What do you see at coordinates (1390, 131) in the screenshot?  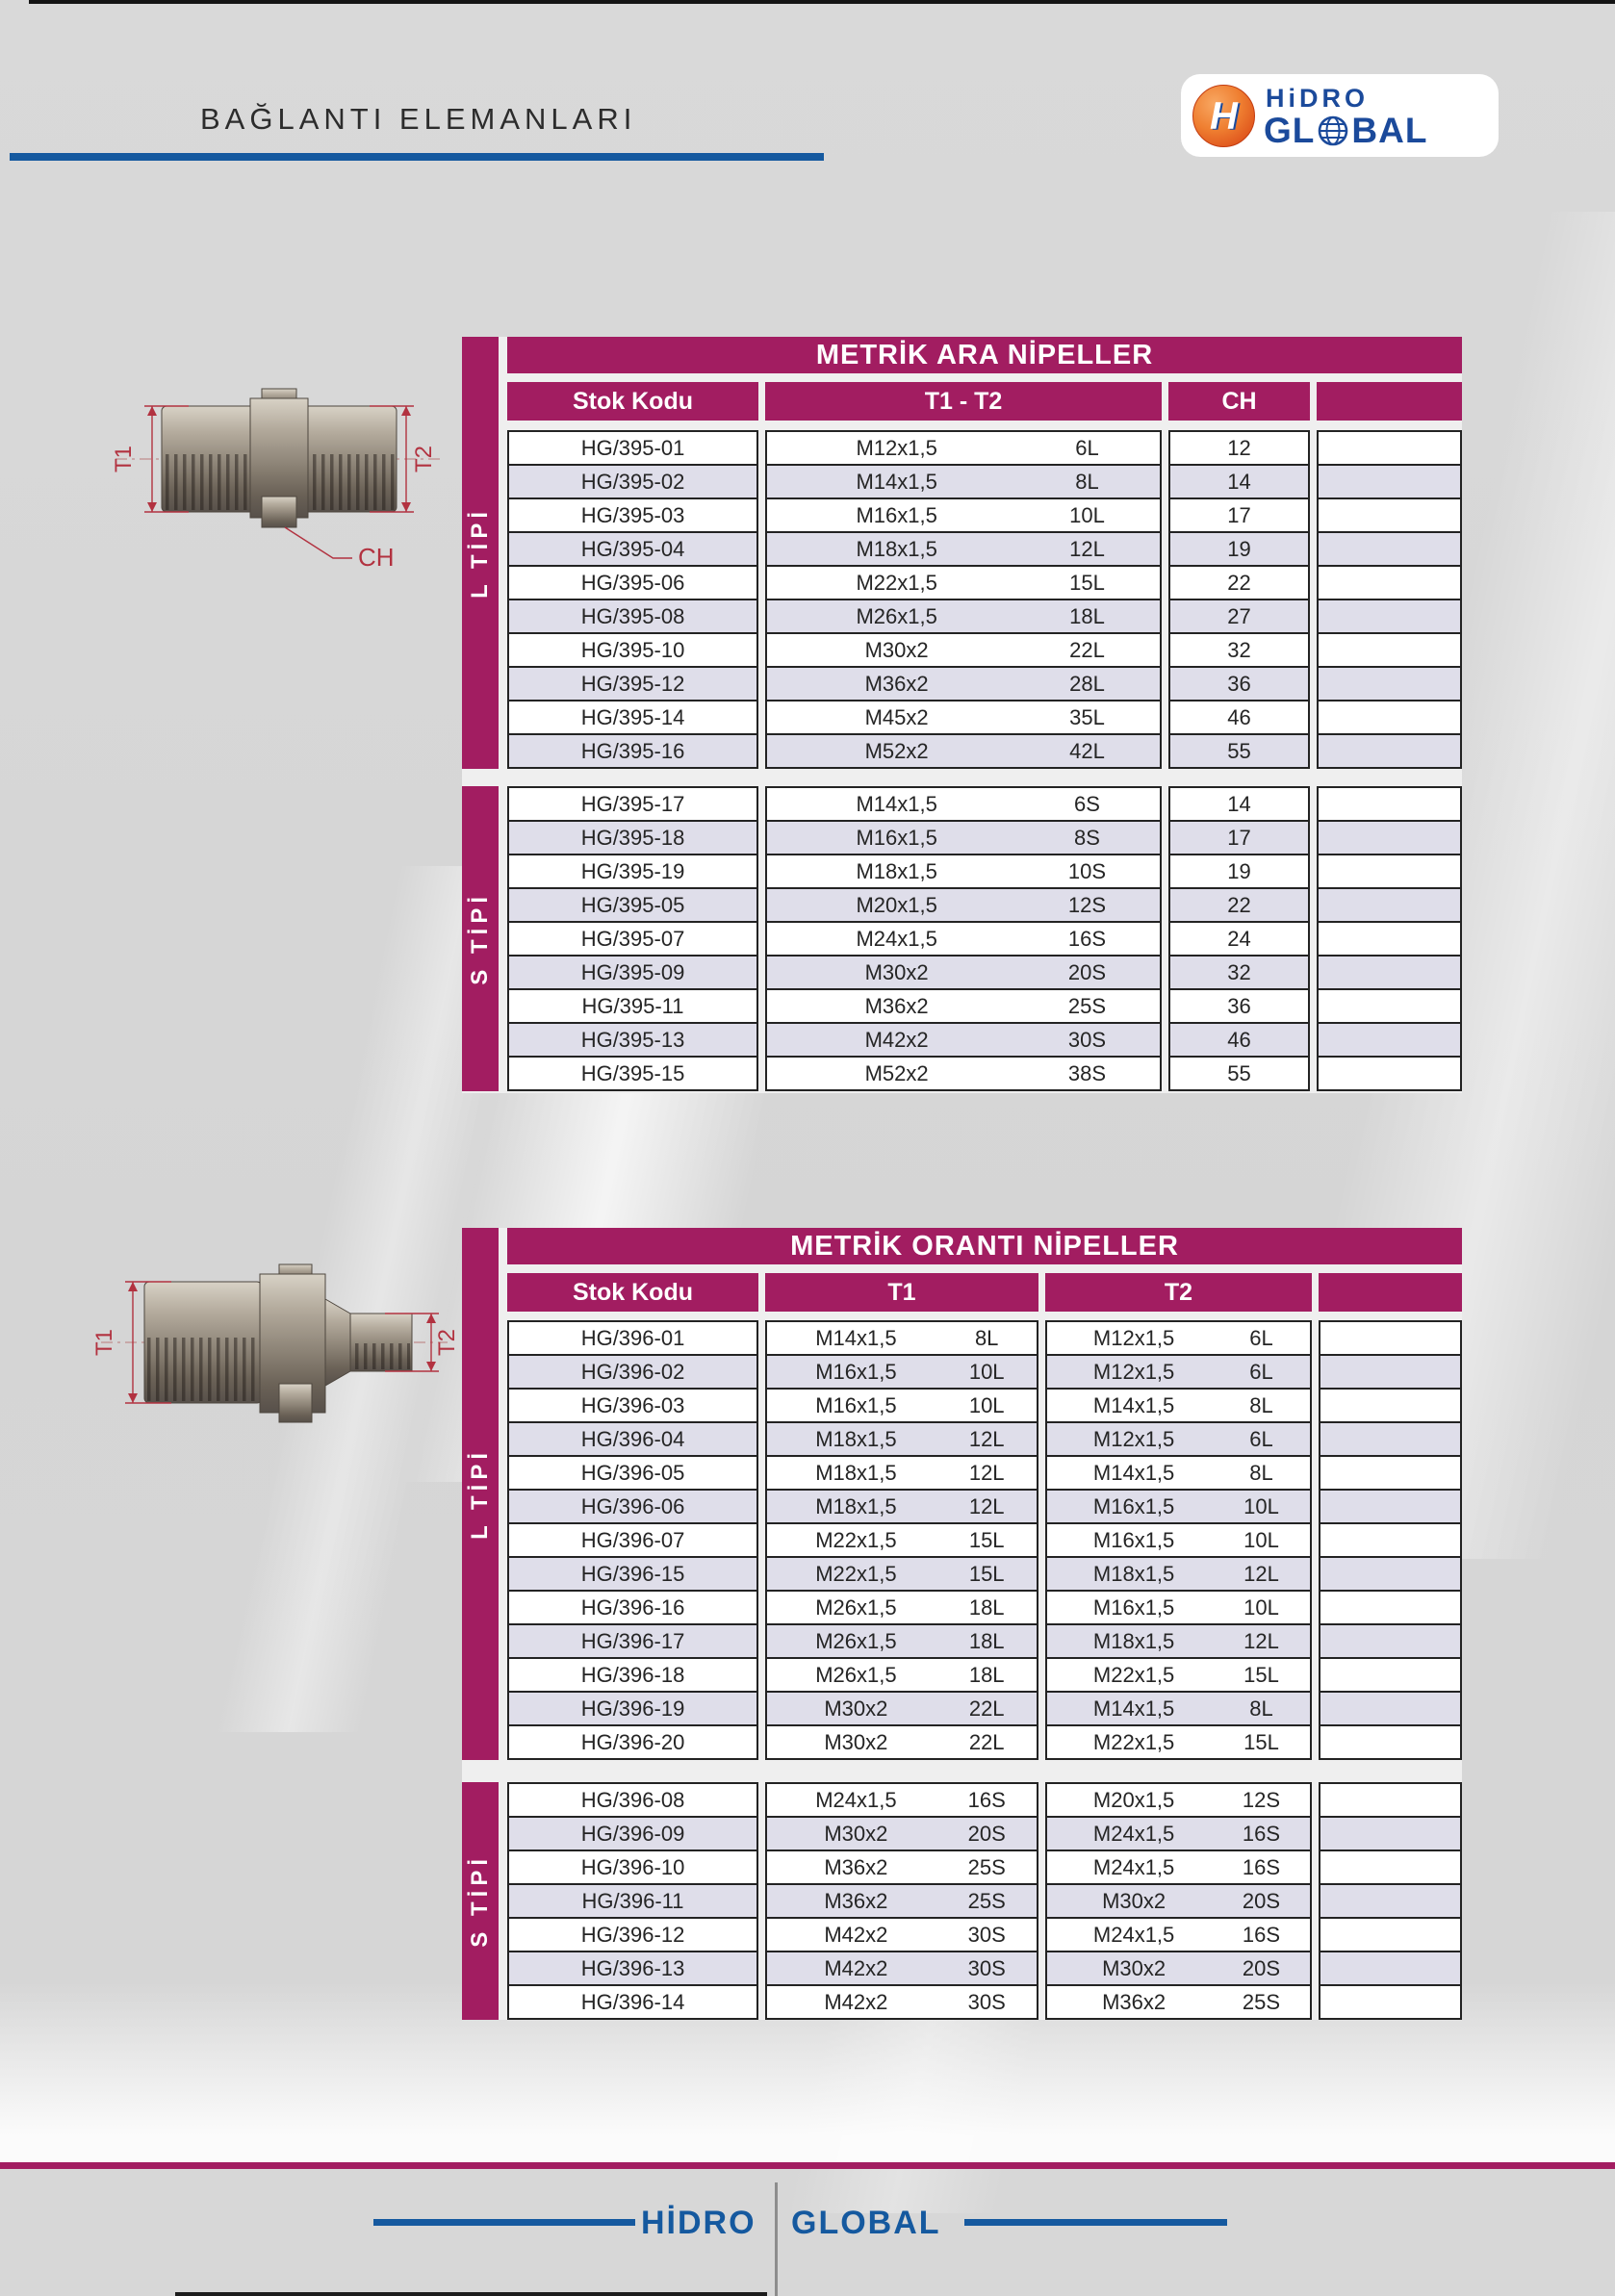 I see `logo-global-right: BAL` at bounding box center [1390, 131].